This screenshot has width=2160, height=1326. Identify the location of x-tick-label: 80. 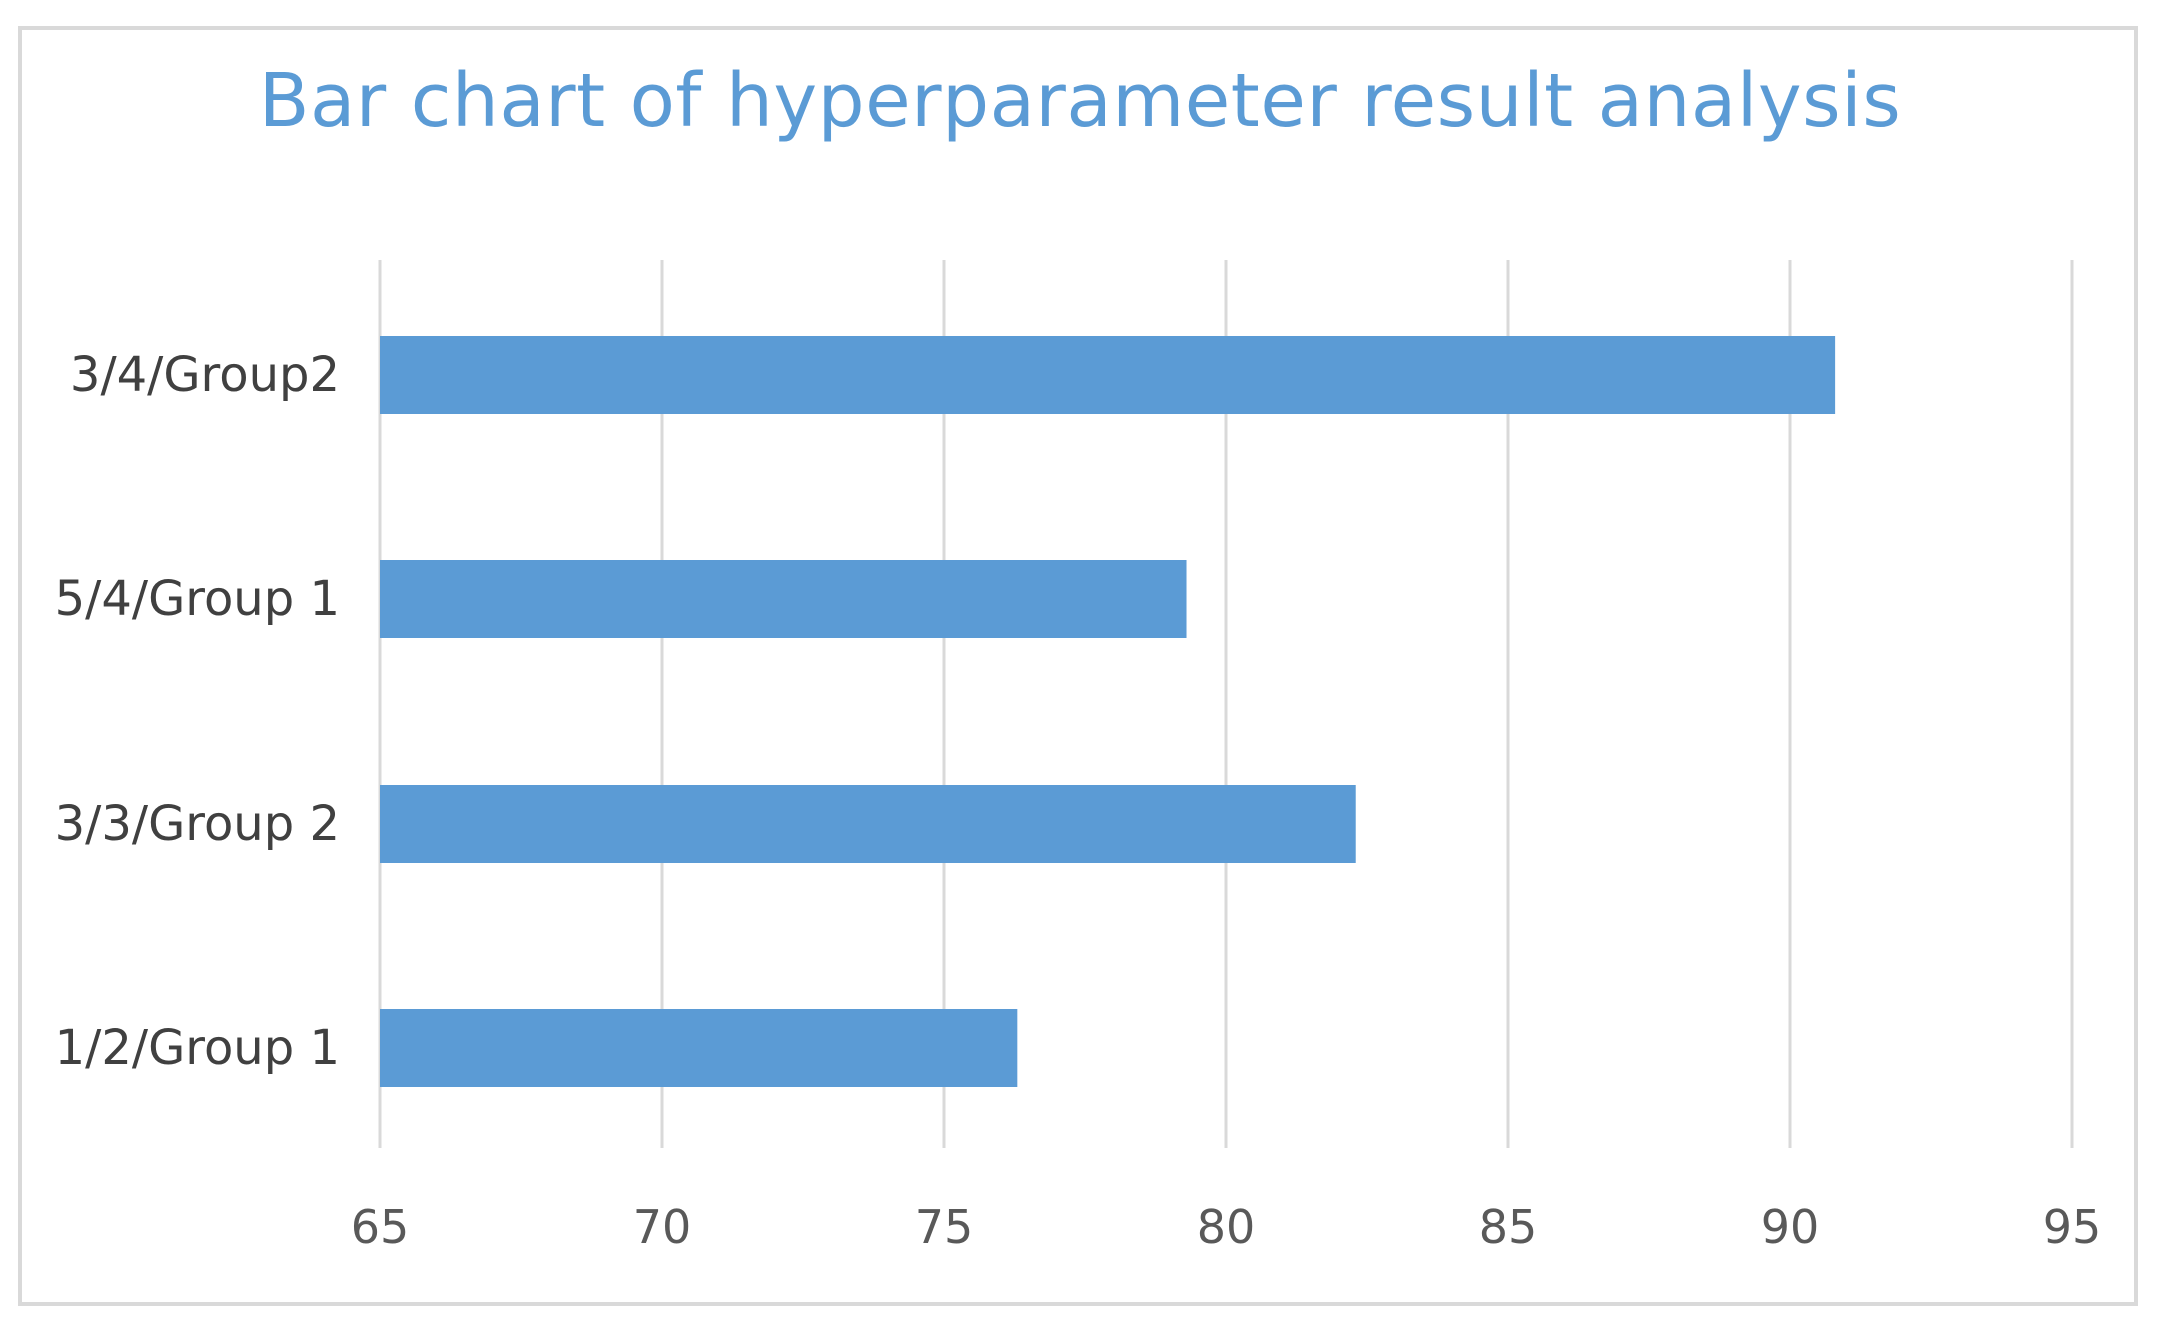
(1226, 1227).